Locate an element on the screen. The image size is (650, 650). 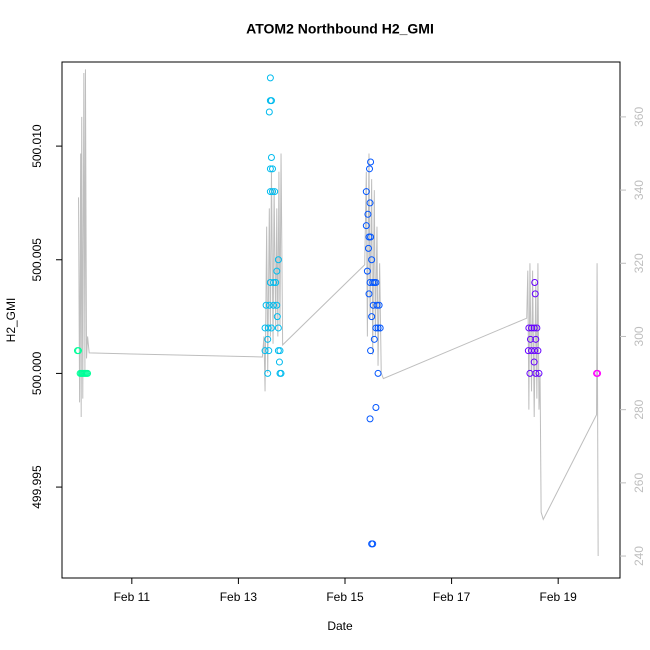
y-tick-label: 500.010 is located at coordinates (37, 146).